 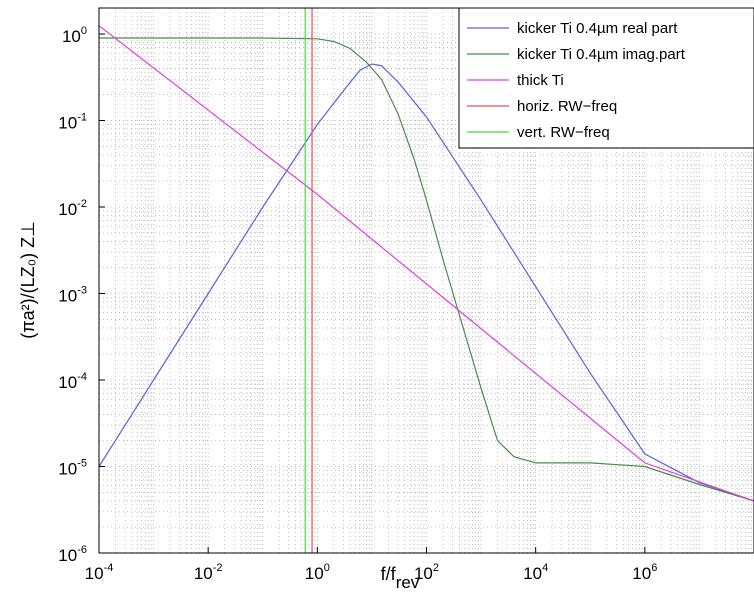 I want to click on y-tick-label: 10⁻⁴, so click(x=72, y=381).